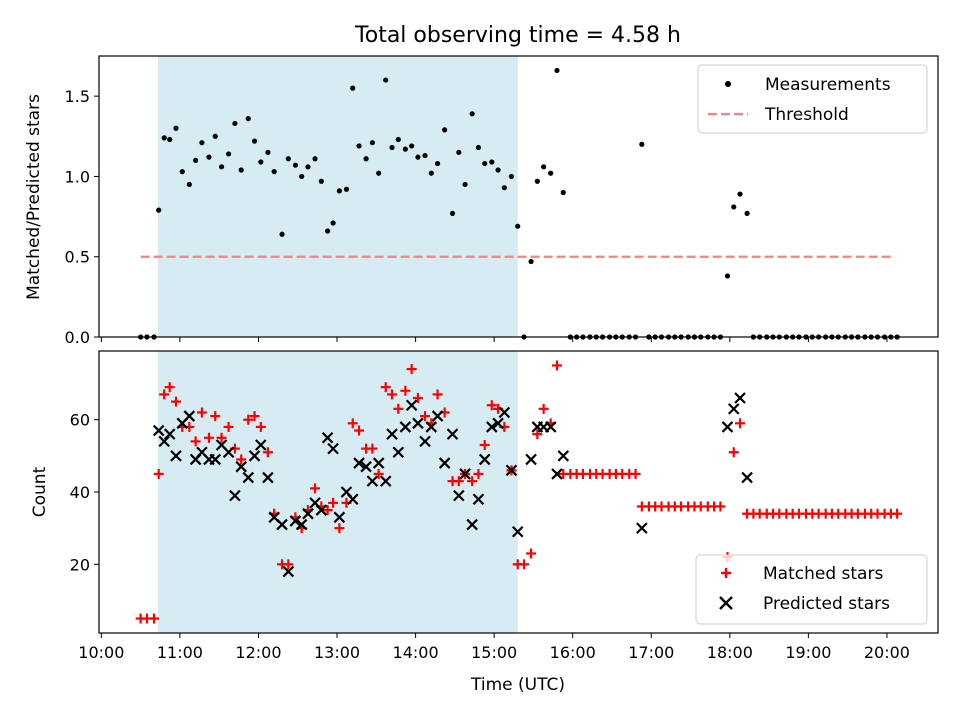 The width and height of the screenshot is (960, 720). What do you see at coordinates (80, 492) in the screenshot?
I see `bottom-y-tick-label: 40` at bounding box center [80, 492].